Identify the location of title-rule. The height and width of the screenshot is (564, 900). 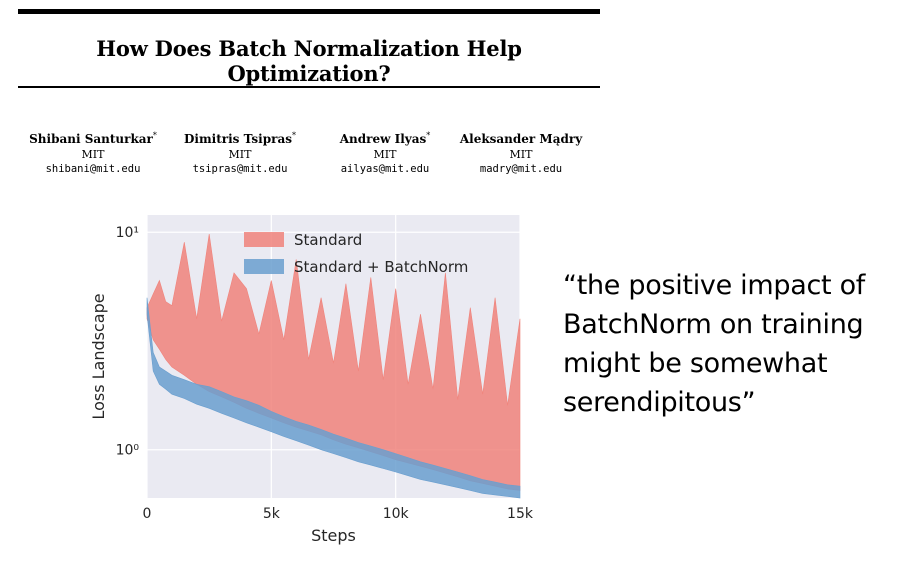
(309, 87).